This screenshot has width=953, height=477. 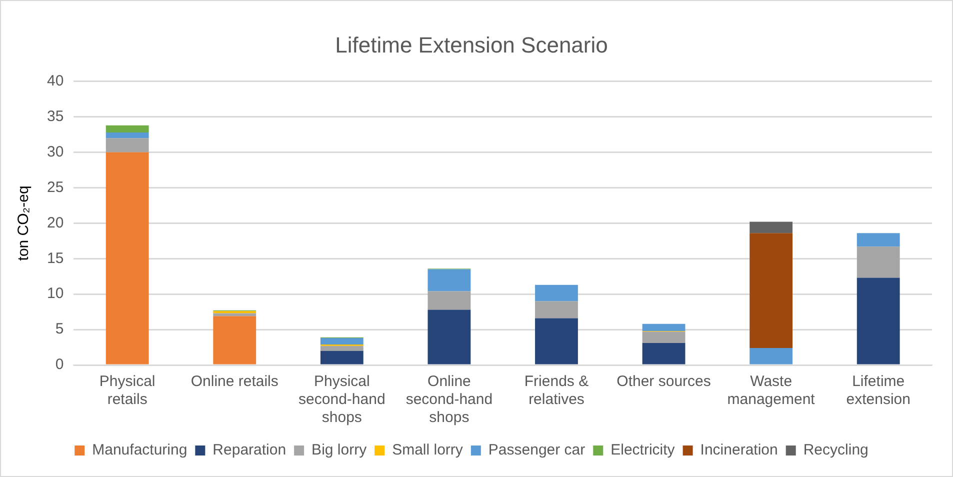 I want to click on y-tick-label: 10, so click(x=55, y=293).